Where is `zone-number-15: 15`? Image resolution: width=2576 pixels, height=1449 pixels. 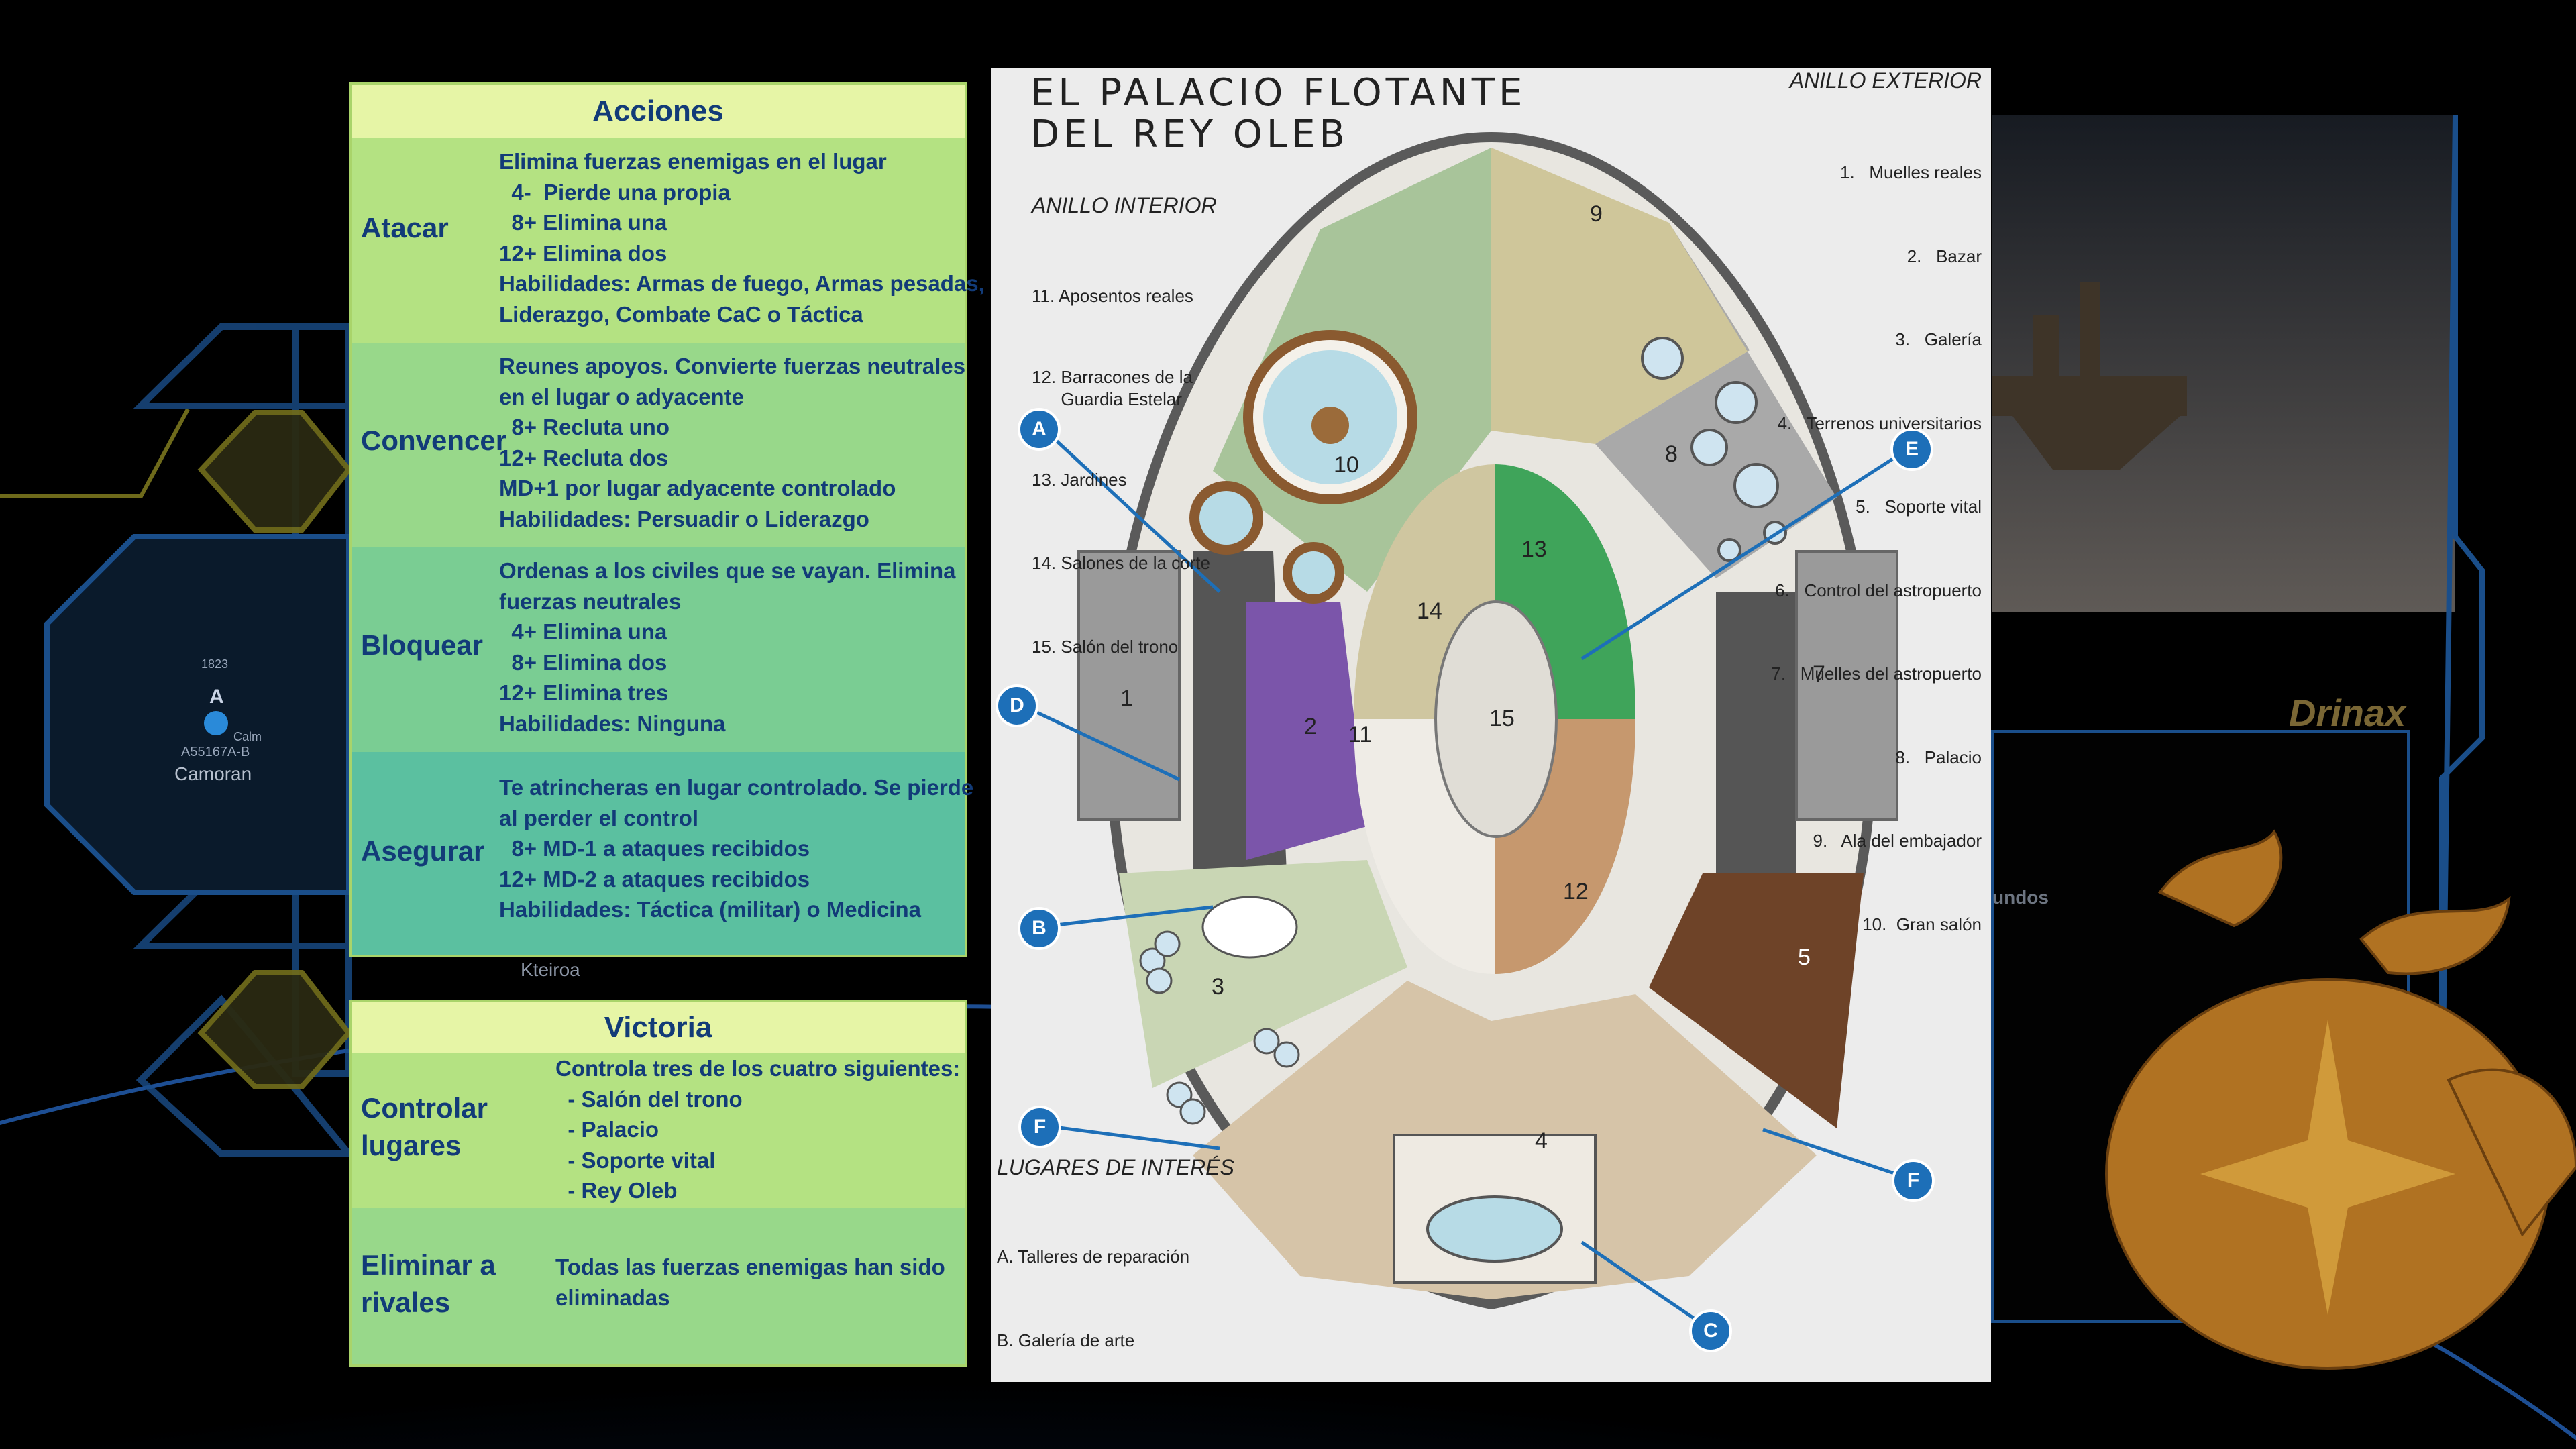
zone-number-15: 15 is located at coordinates (1502, 718).